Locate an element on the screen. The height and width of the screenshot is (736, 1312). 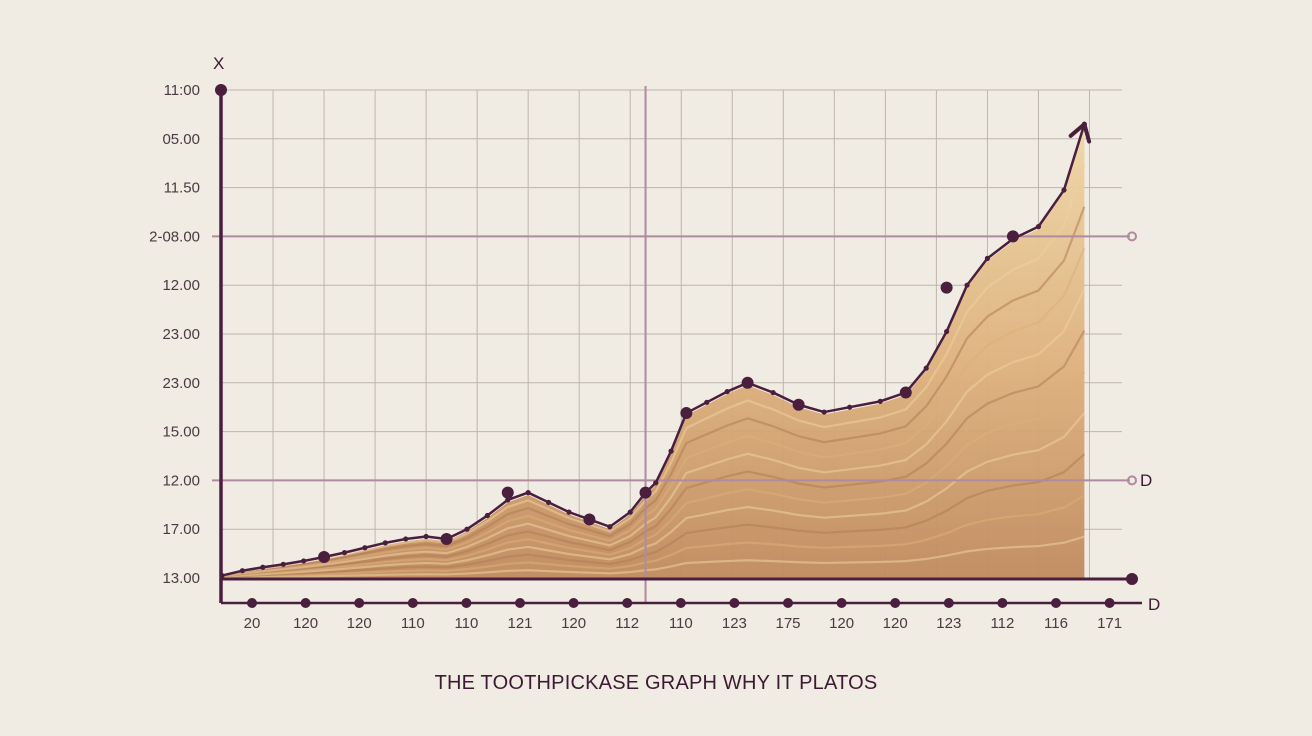
y-tick-label: 11:00 is located at coordinates (182, 90).